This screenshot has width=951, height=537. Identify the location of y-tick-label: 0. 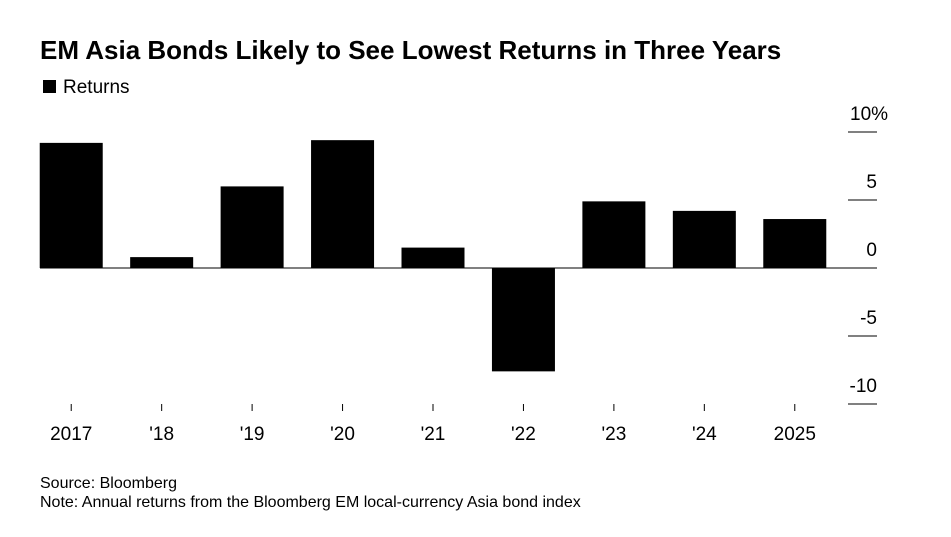
(871, 250).